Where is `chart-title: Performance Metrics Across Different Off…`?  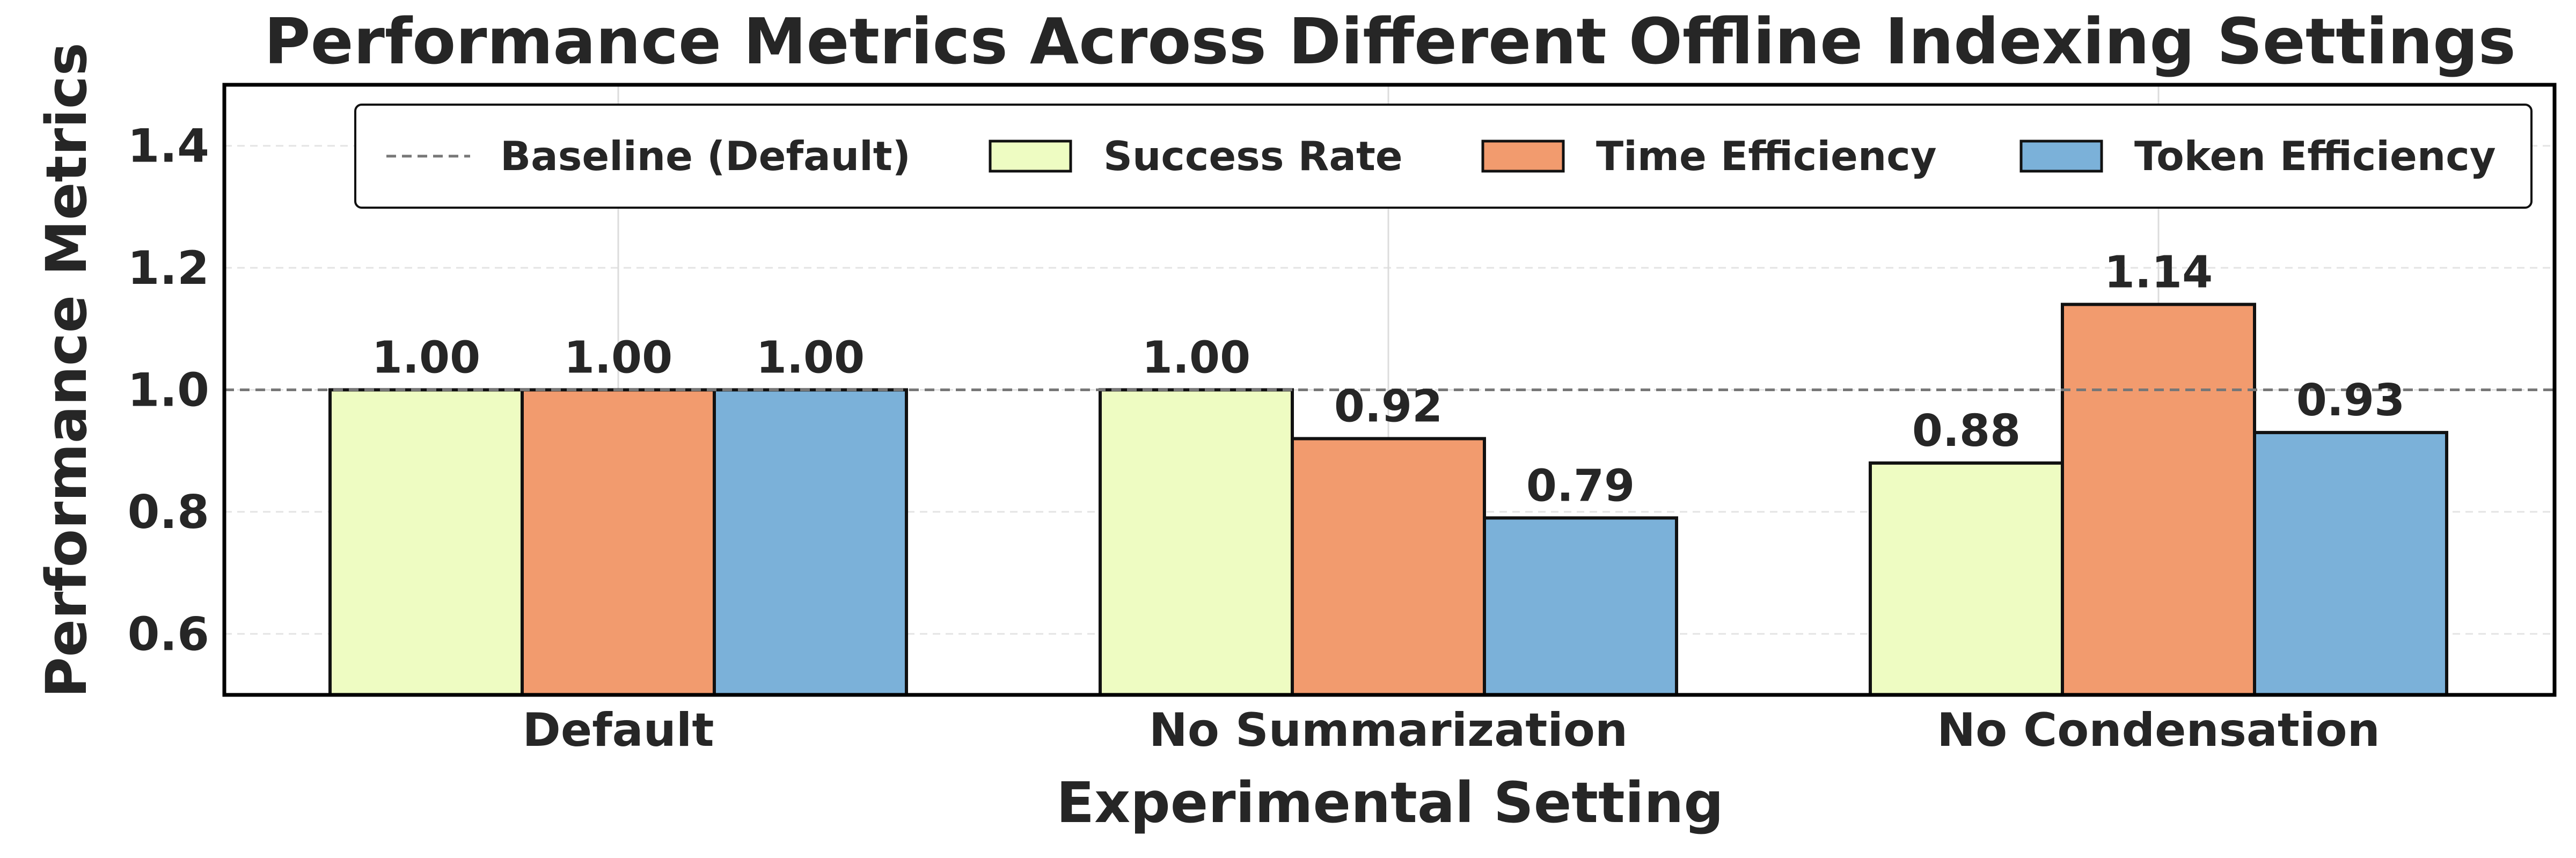 chart-title: Performance Metrics Across Different Off… is located at coordinates (1390, 41).